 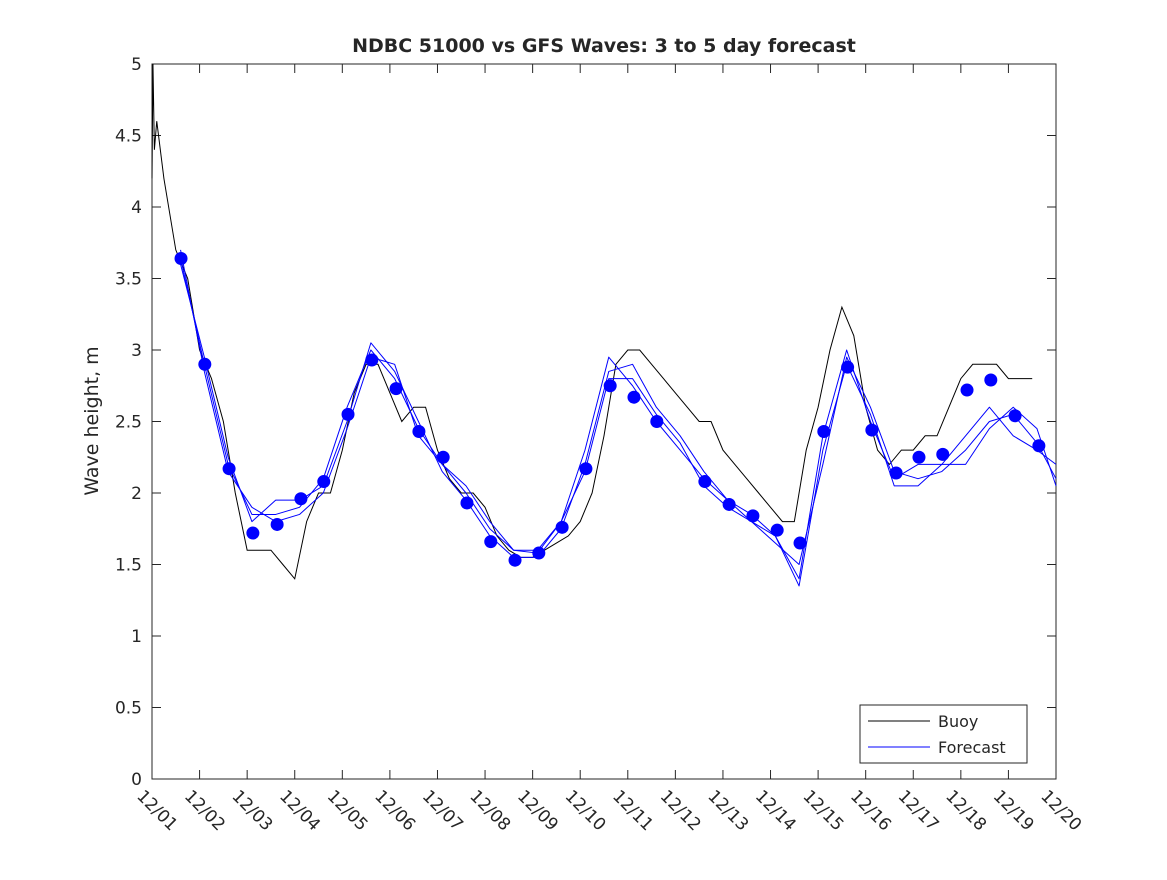 What do you see at coordinates (136, 208) in the screenshot?
I see `y-tick-label: 4` at bounding box center [136, 208].